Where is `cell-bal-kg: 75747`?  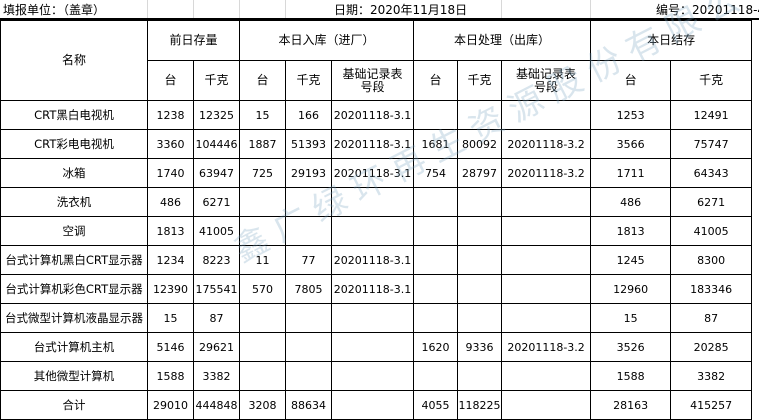 cell-bal-kg: 75747 is located at coordinates (711, 144).